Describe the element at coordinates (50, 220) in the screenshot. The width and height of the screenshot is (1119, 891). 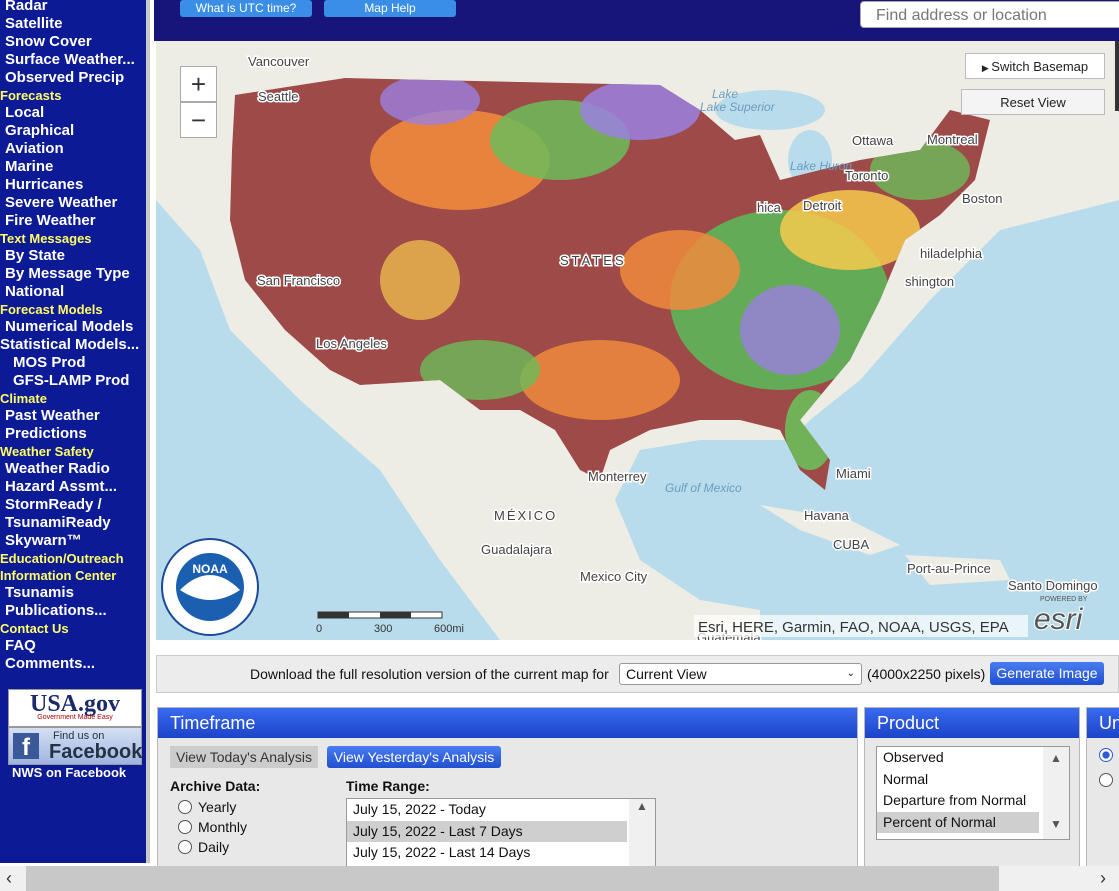
I see `nav-link: Fire Weather` at that location.